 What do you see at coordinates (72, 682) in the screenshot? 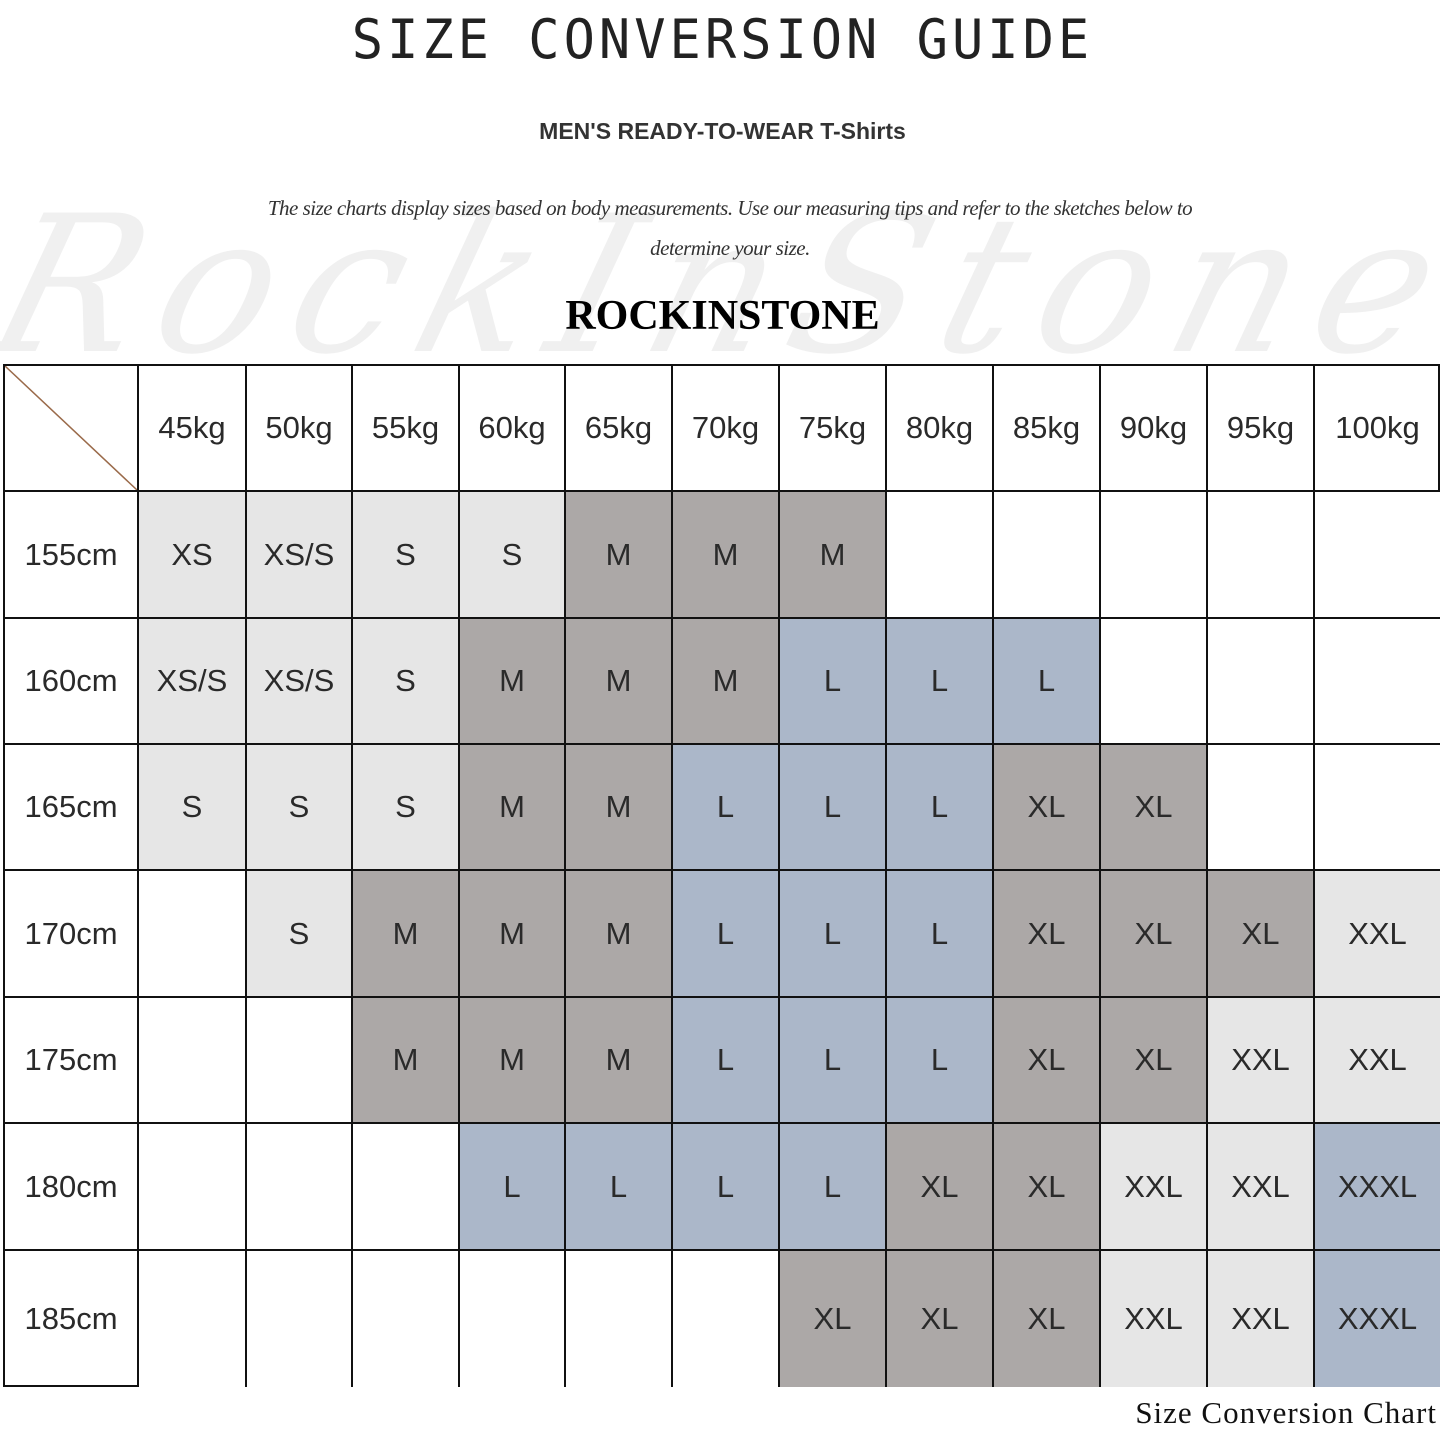
I see `row-header: 160cm` at bounding box center [72, 682].